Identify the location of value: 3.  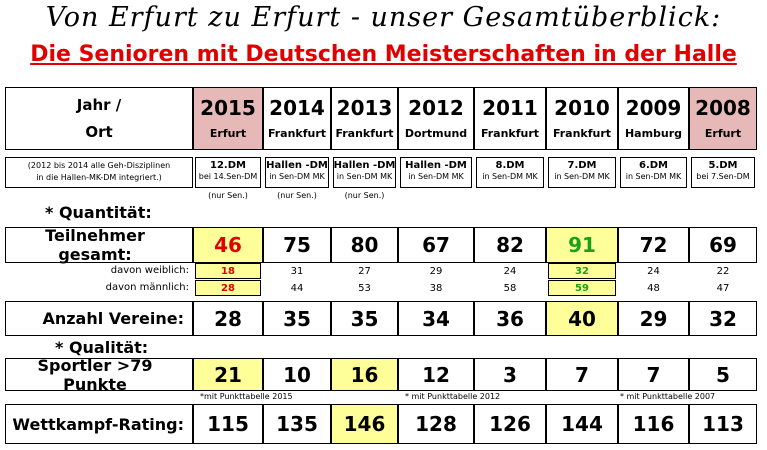
(510, 374).